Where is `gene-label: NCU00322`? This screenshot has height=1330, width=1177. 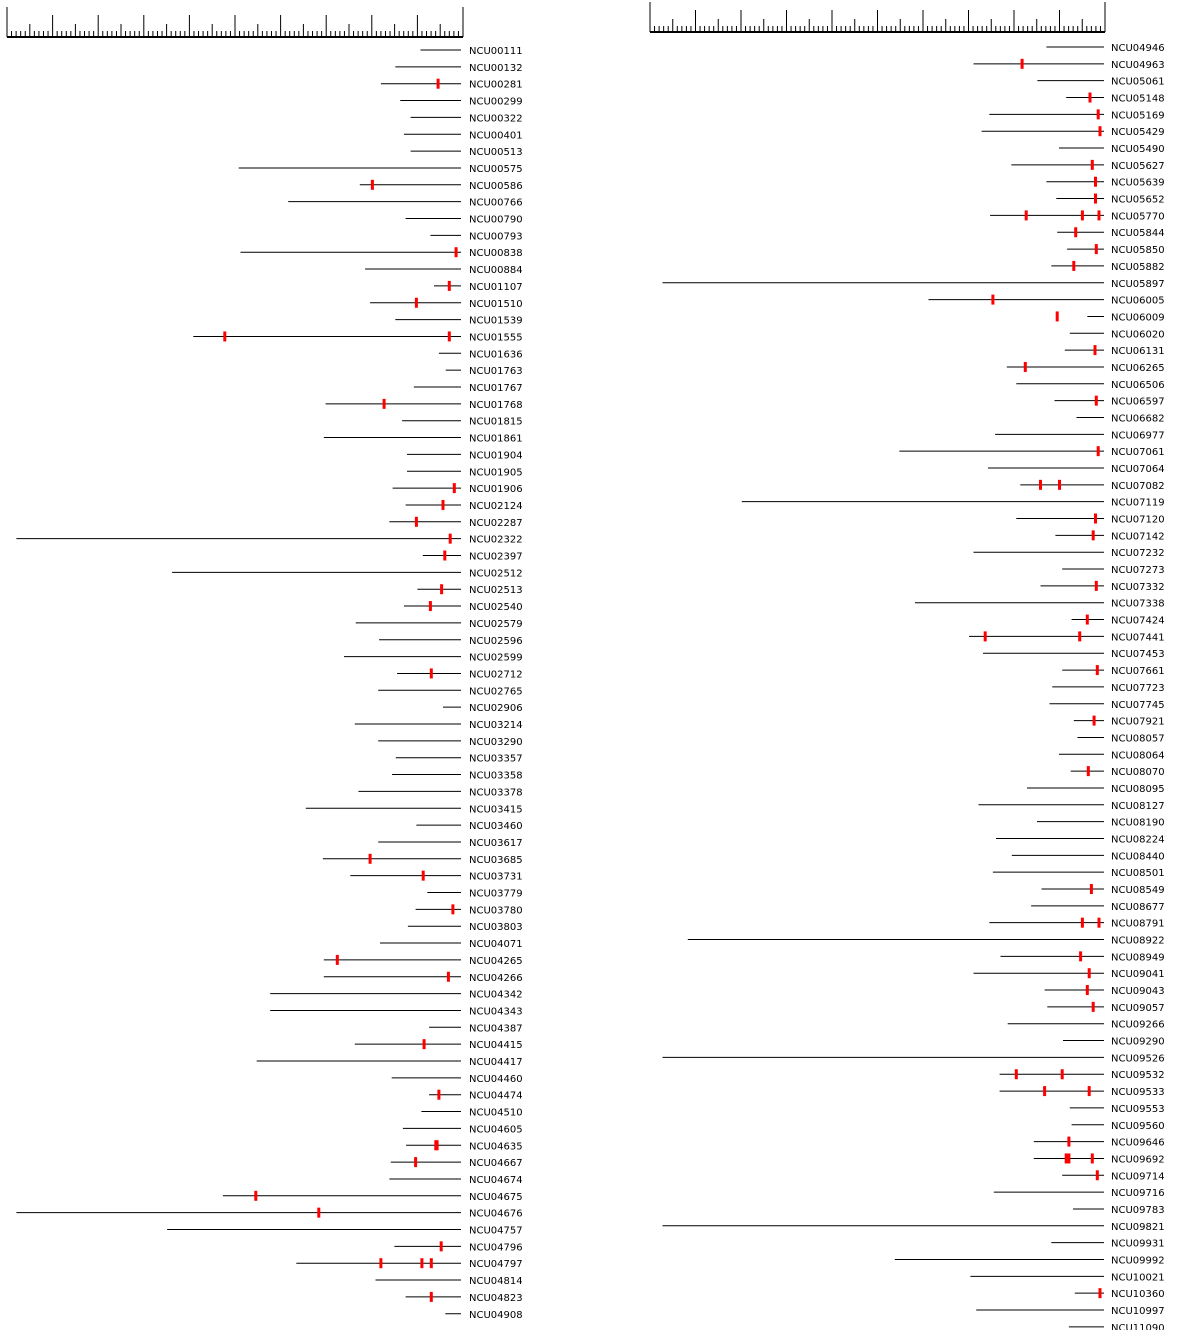
gene-label: NCU00322 is located at coordinates (496, 118).